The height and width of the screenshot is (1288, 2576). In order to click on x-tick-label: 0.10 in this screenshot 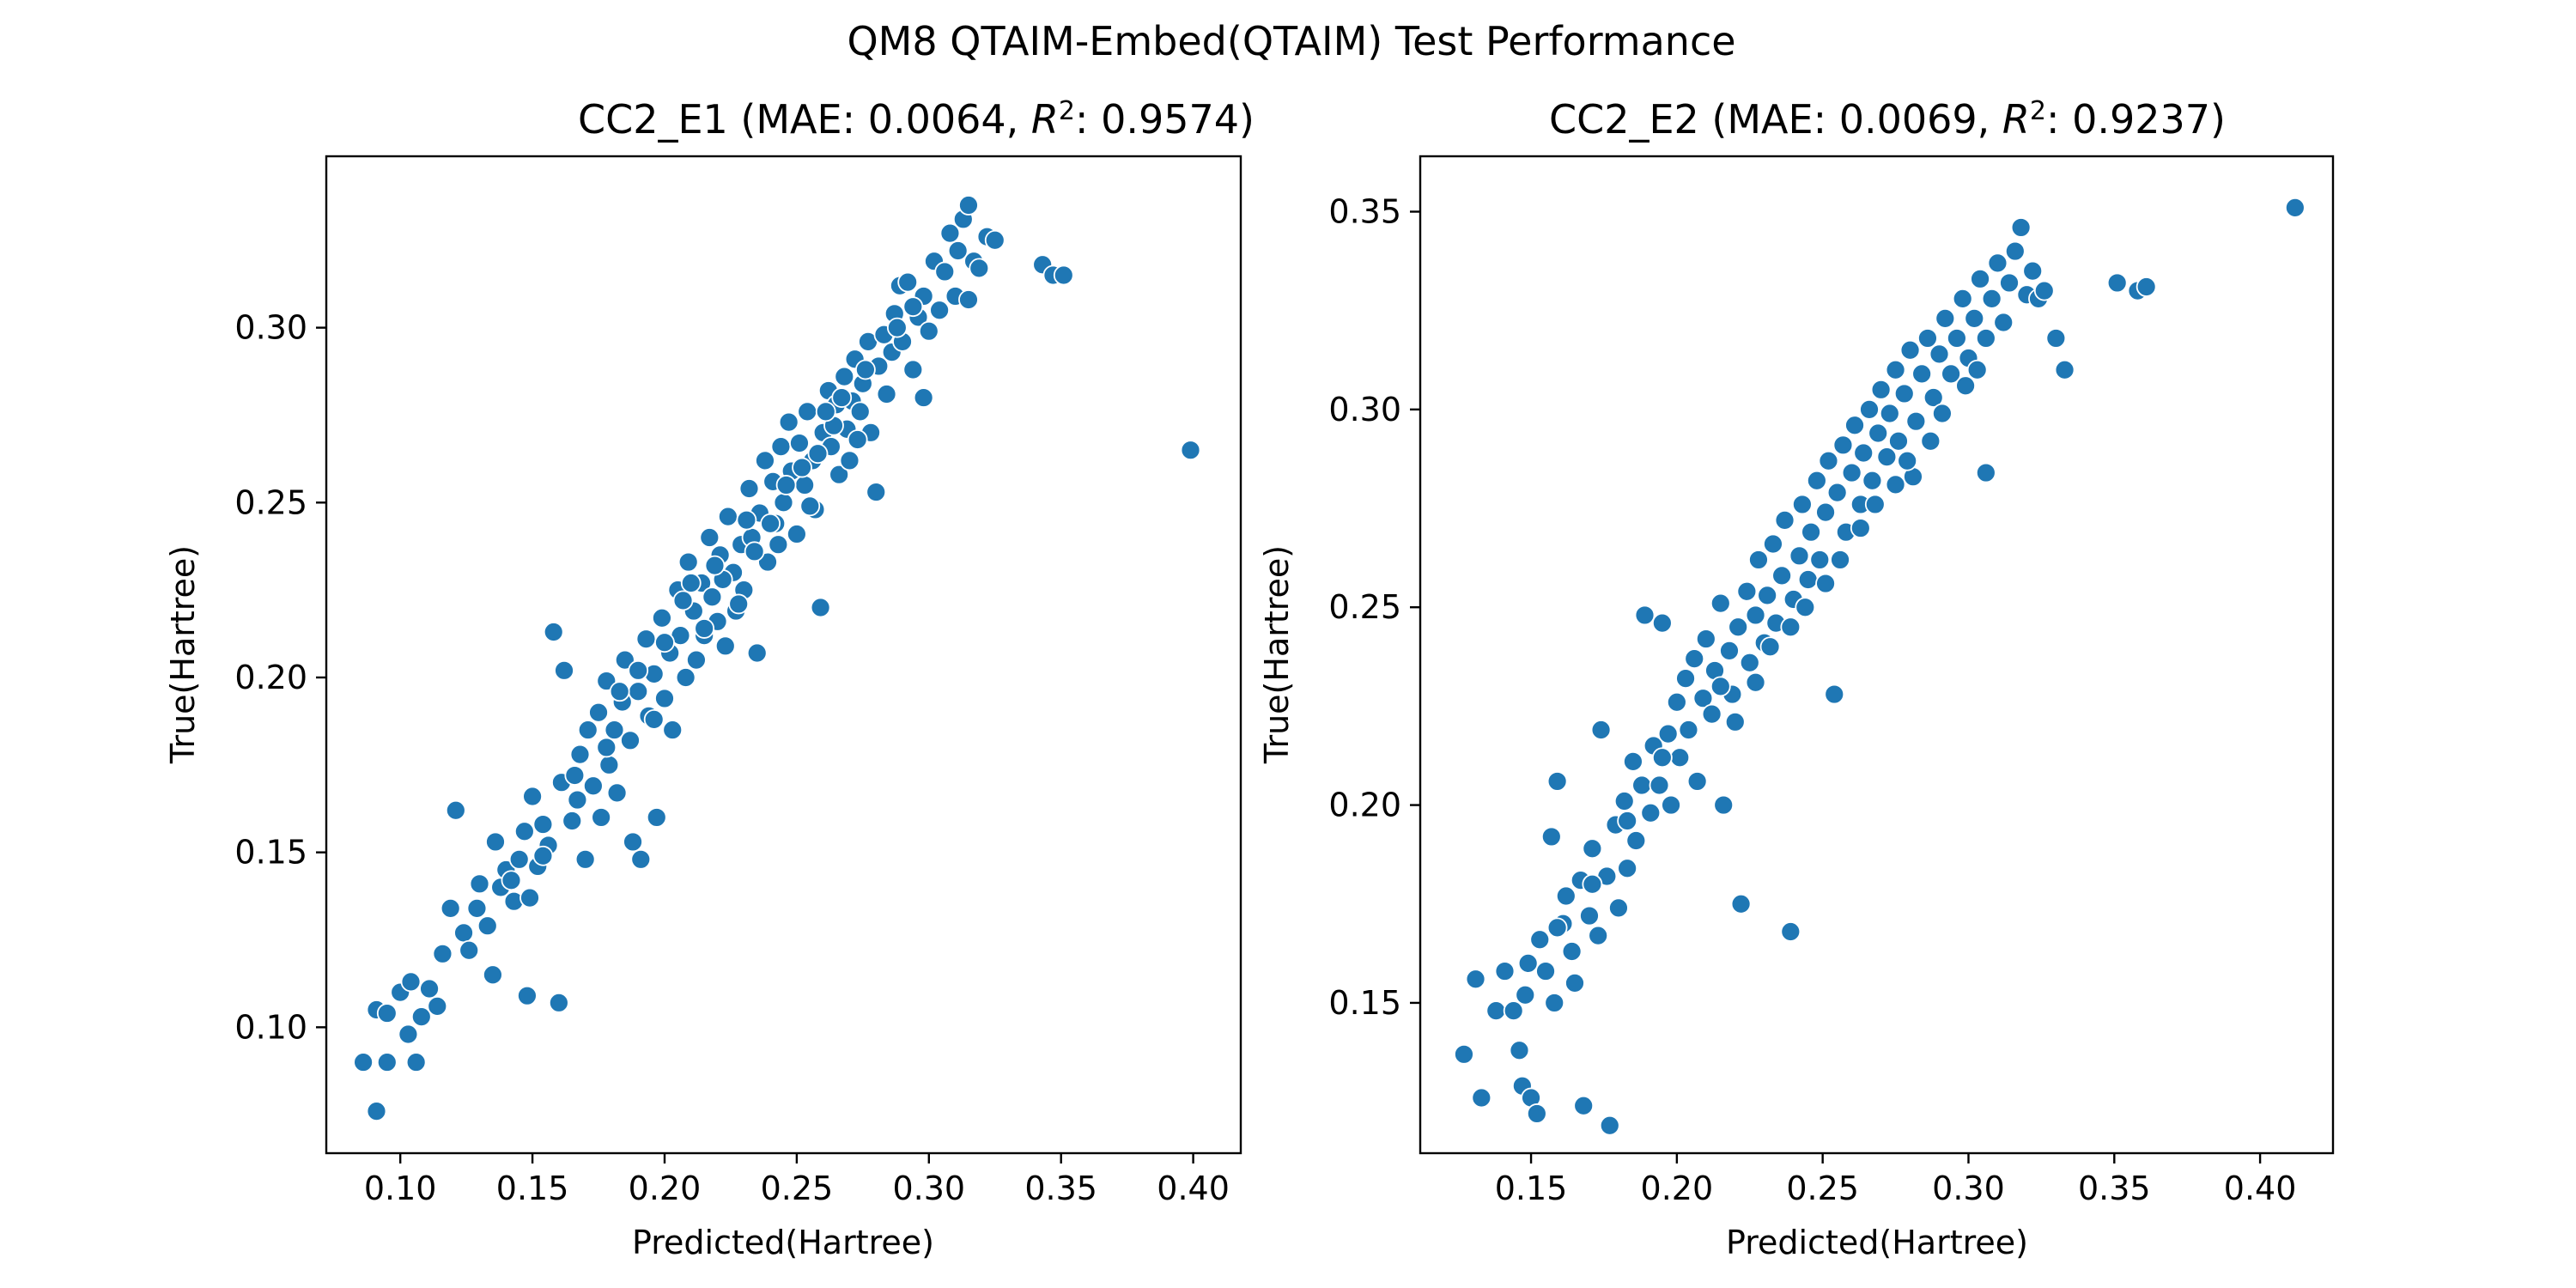, I will do `click(400, 1188)`.